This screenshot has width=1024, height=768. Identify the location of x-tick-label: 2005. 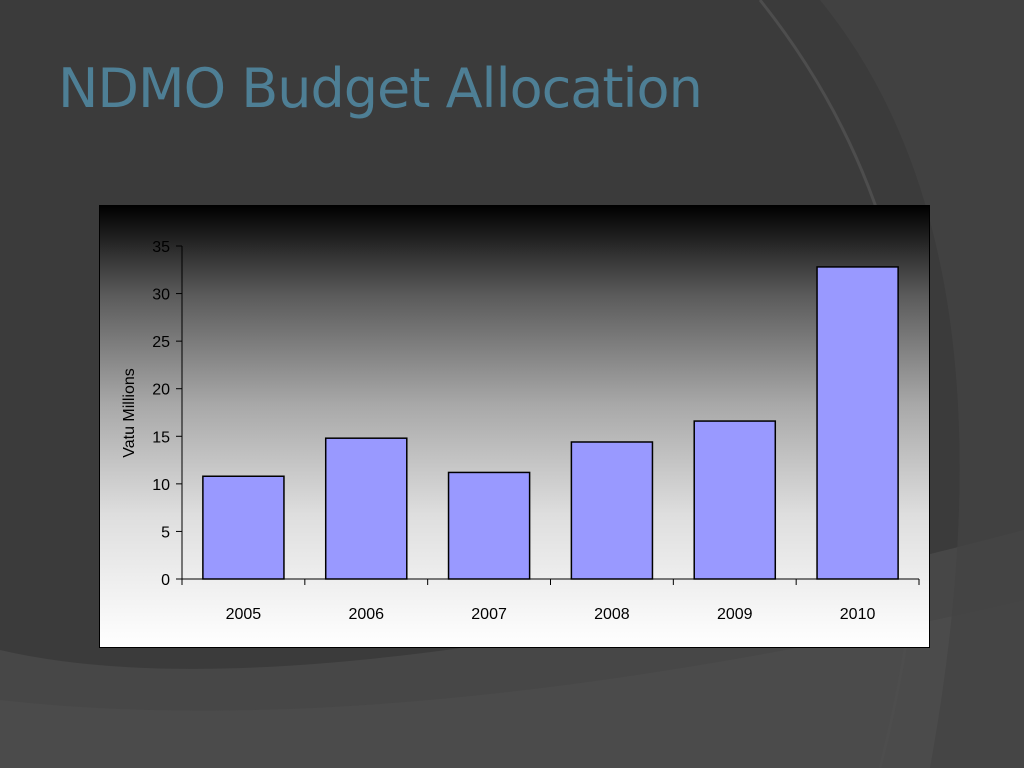
(244, 614).